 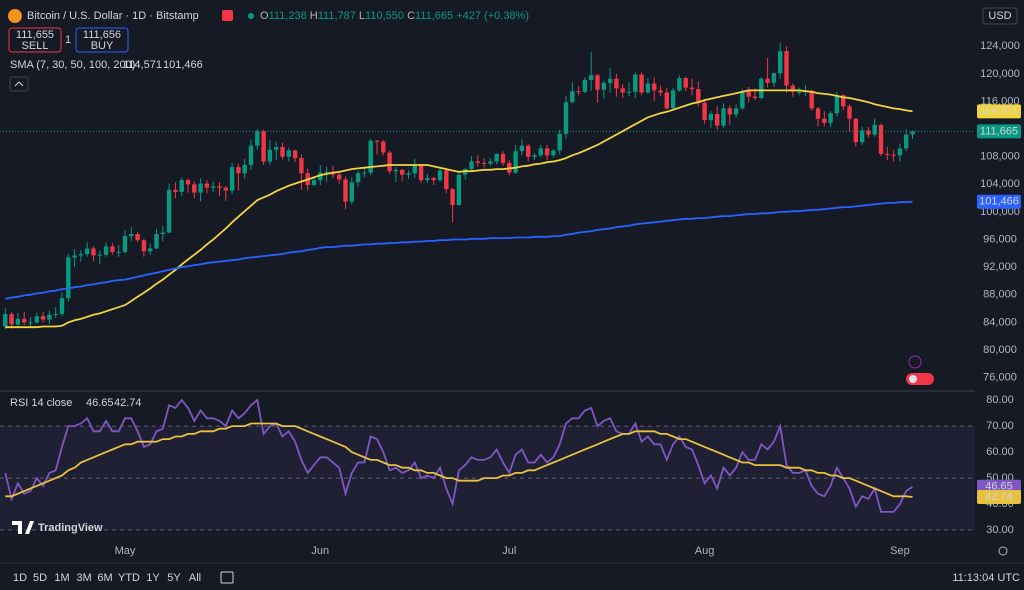 I want to click on range-button: 5Y, so click(x=174, y=578).